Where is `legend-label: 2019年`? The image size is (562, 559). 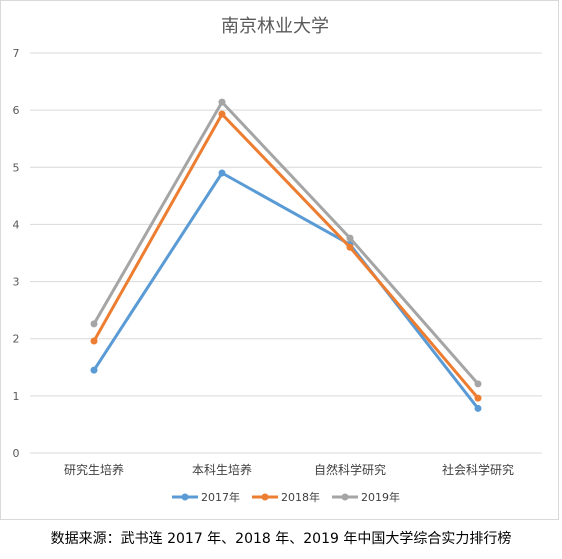 legend-label: 2019年 is located at coordinates (380, 497).